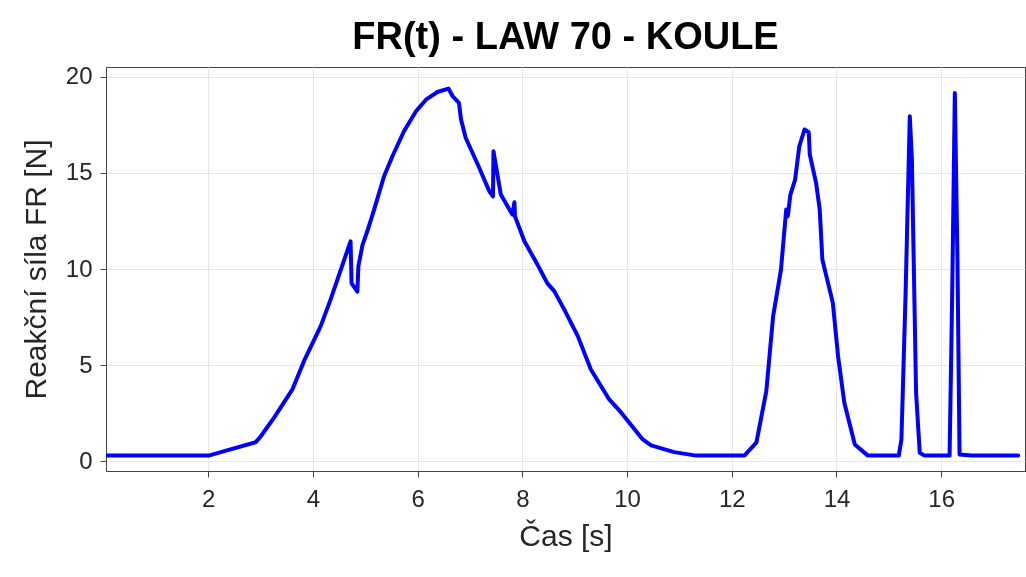  Describe the element at coordinates (86, 460) in the screenshot. I see `y-tick-label: 0` at that location.